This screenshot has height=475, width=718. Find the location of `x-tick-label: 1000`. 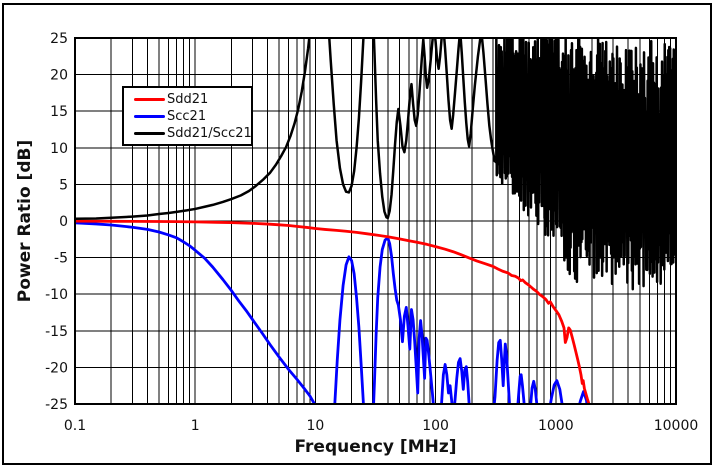

x-tick-label: 1000 is located at coordinates (556, 426).